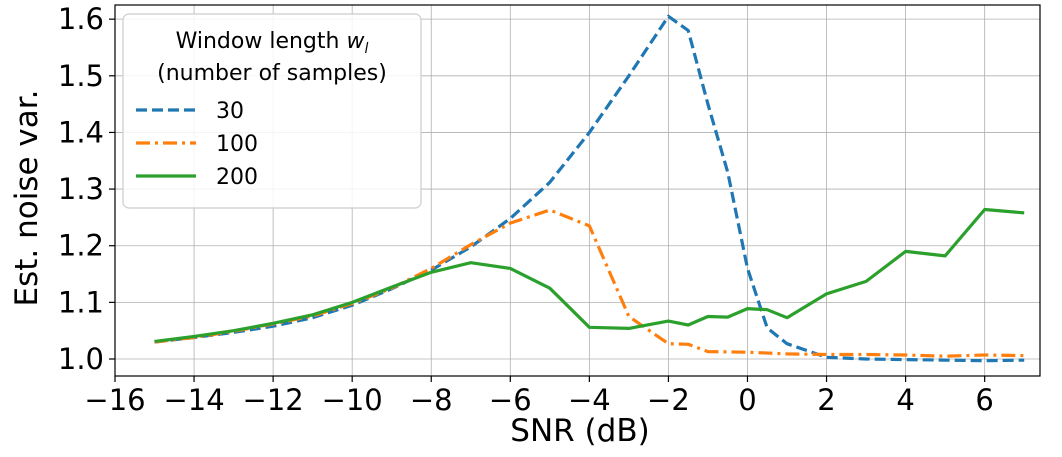  I want to click on x-tick-label: 0, so click(747, 400).